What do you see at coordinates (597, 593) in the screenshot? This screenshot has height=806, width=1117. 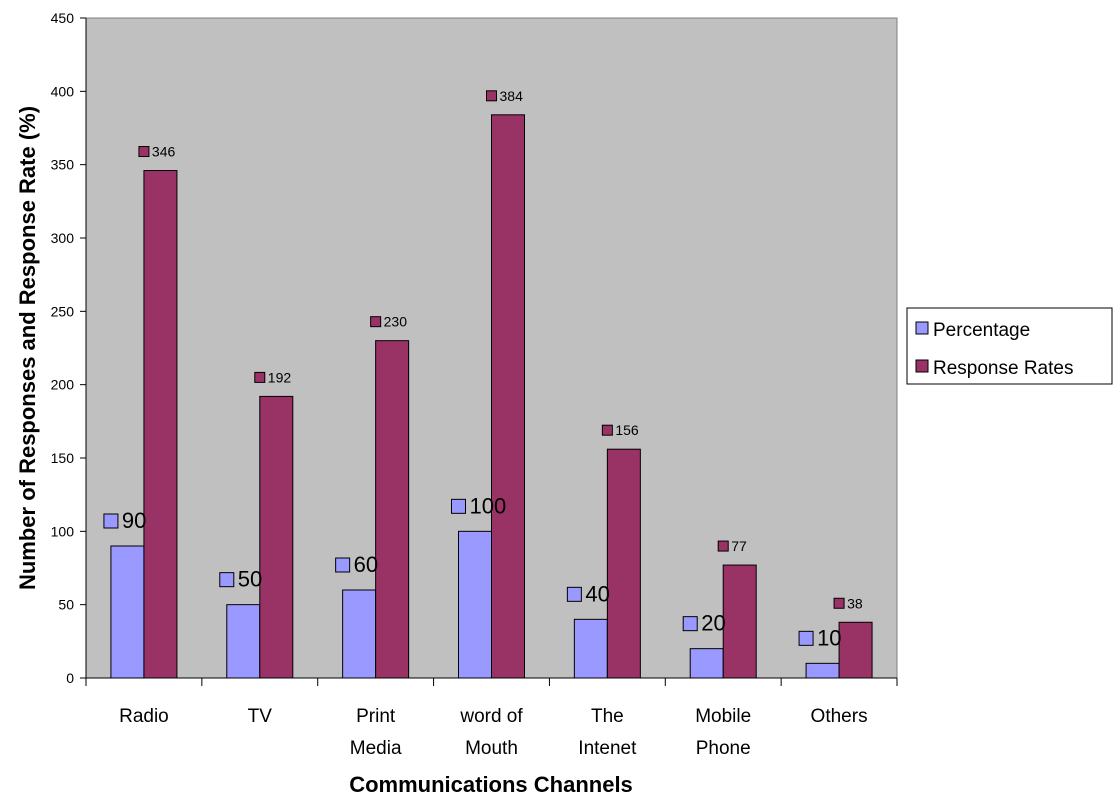 I see `data-label-percentage: 40` at bounding box center [597, 593].